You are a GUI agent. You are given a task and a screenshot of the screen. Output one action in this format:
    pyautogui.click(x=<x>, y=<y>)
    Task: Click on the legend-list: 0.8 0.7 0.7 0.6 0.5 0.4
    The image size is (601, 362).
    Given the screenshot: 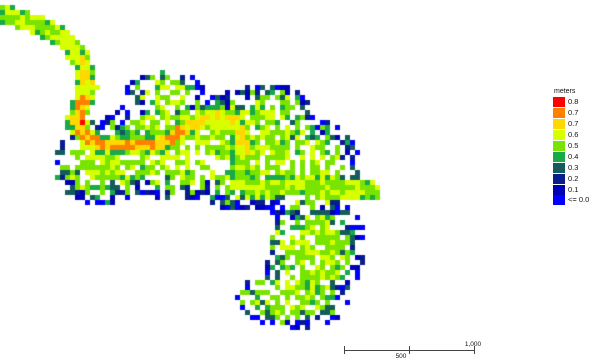 What is the action you would take?
    pyautogui.click(x=575, y=151)
    